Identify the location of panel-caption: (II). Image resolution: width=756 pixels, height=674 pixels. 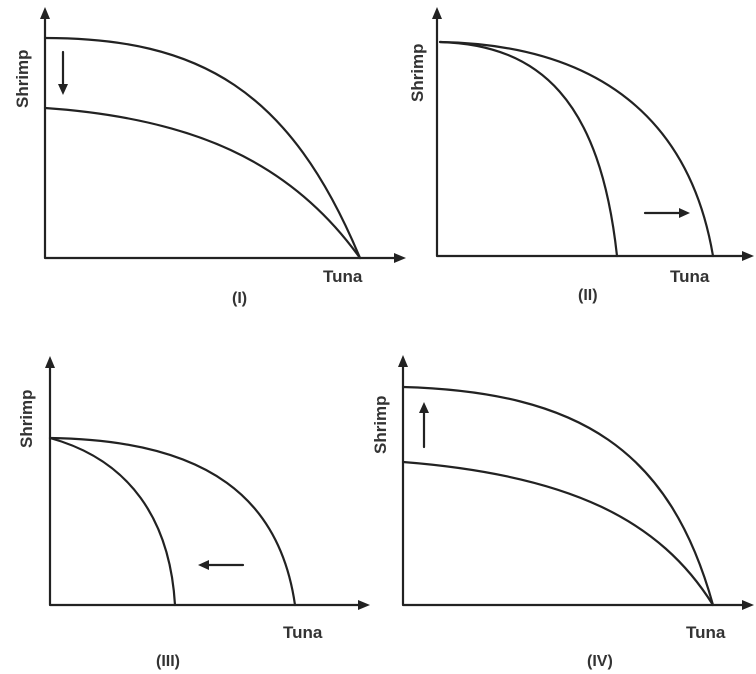
(588, 295).